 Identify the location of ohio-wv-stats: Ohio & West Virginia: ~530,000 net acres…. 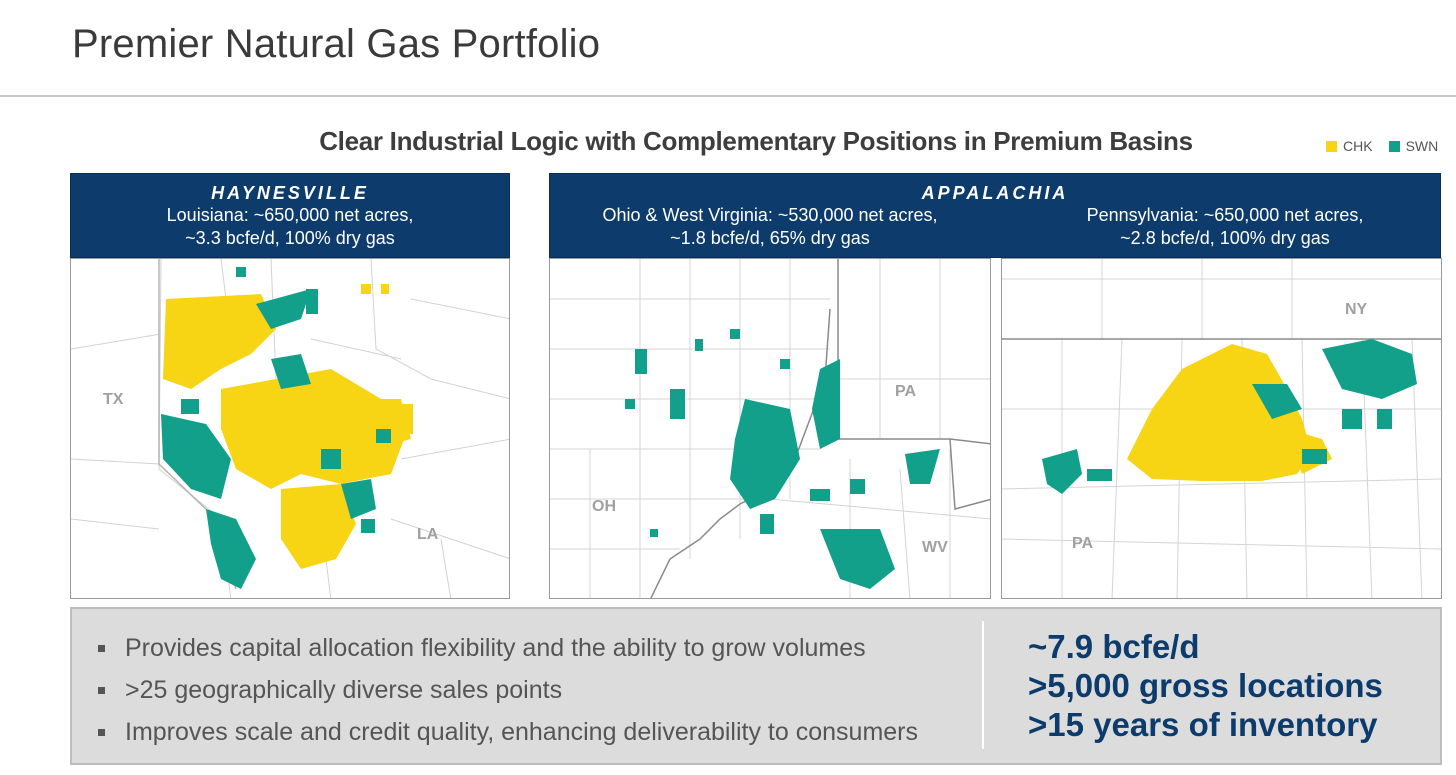
(770, 227).